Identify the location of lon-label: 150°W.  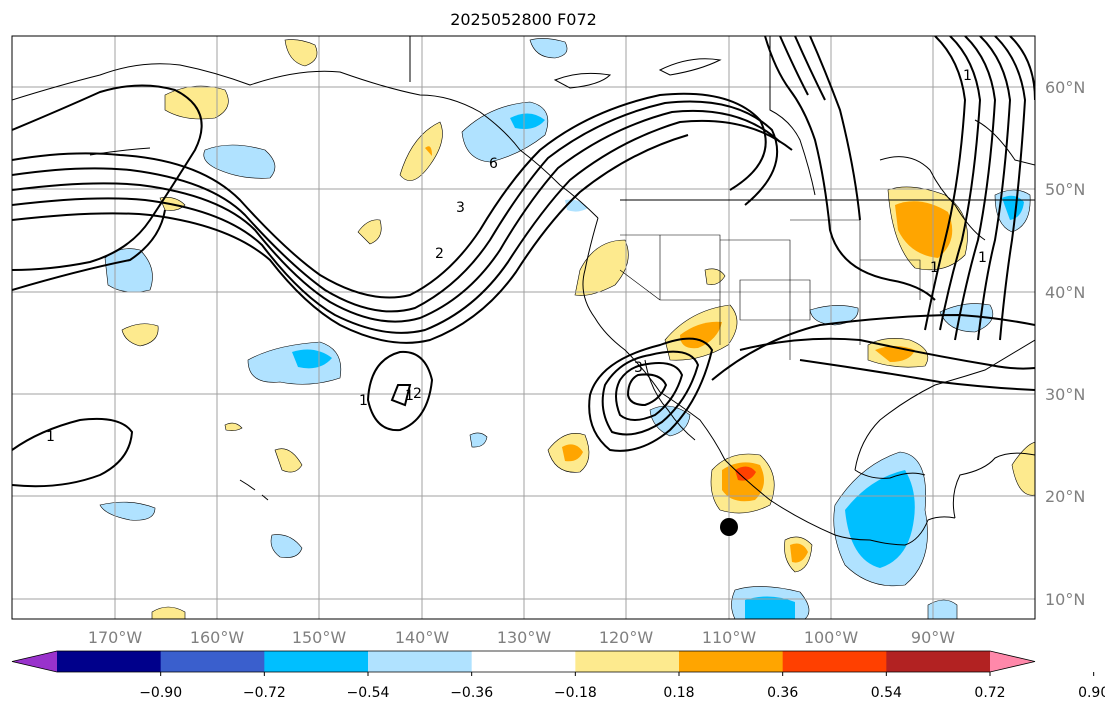
(319, 637).